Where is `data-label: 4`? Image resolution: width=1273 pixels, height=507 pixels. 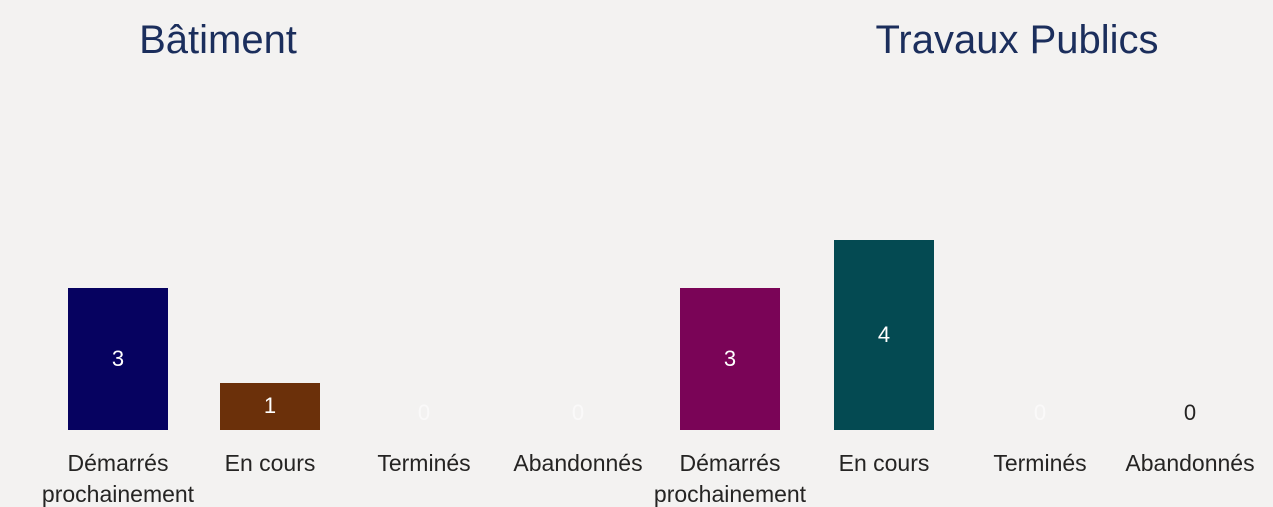
data-label: 4 is located at coordinates (884, 334).